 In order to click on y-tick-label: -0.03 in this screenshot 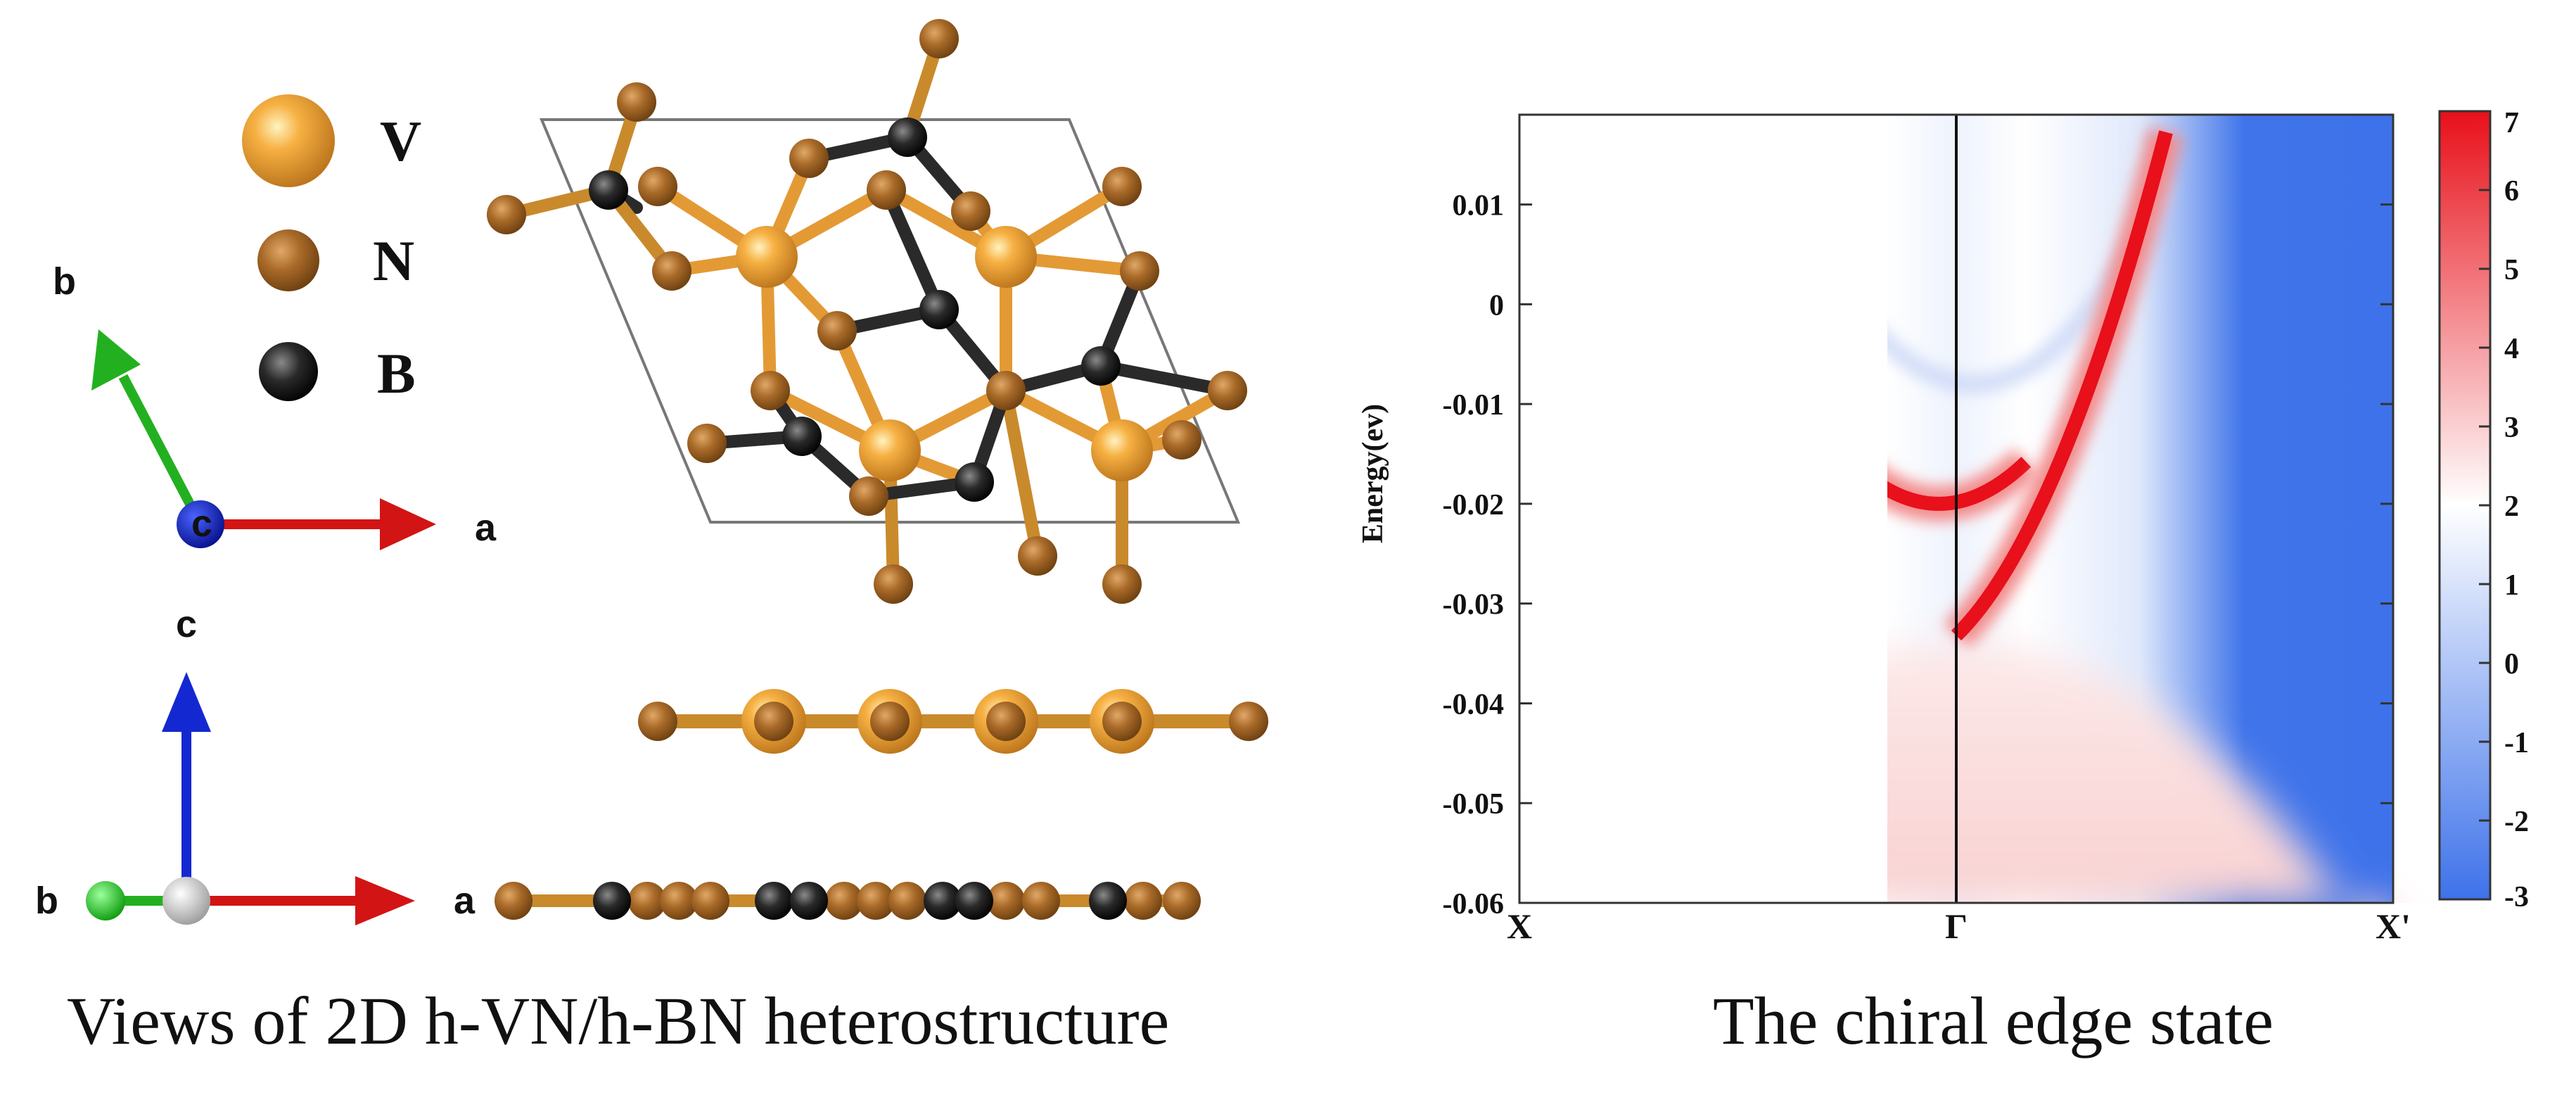, I will do `click(1474, 605)`.